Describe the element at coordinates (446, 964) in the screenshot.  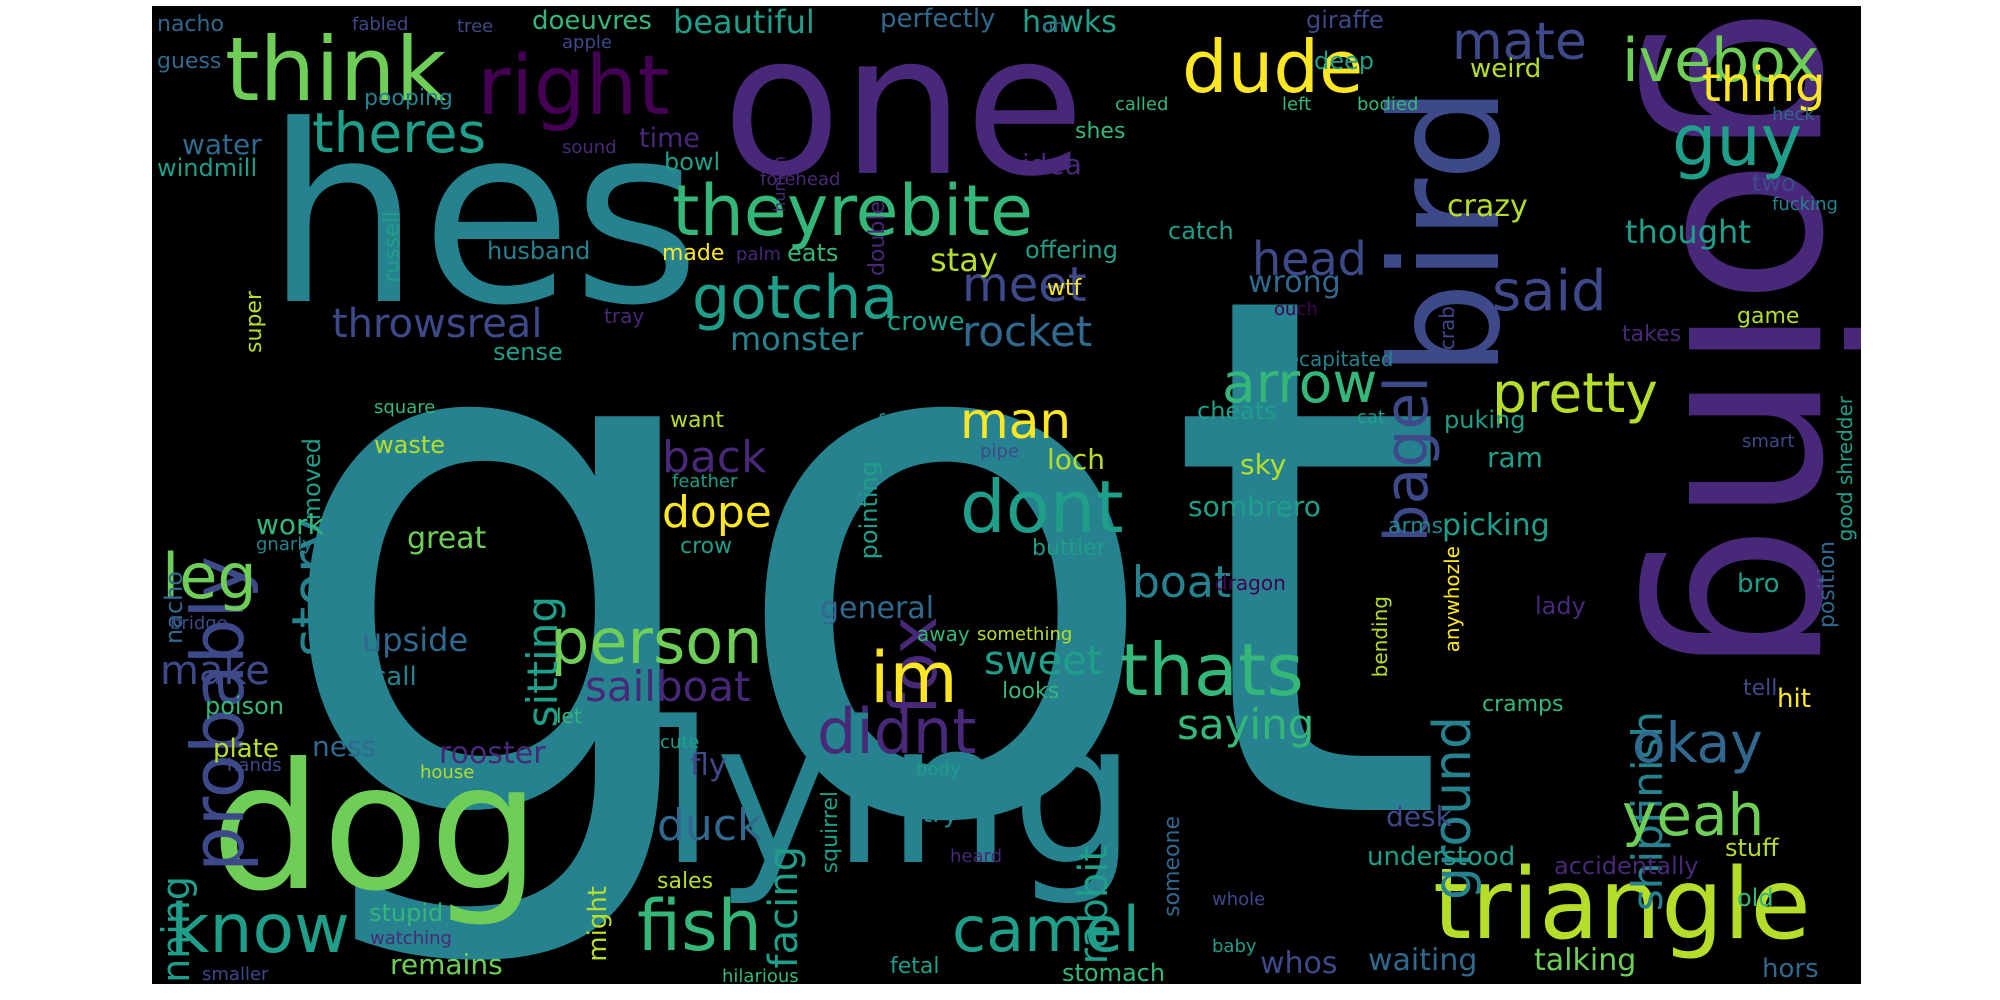
I see `word-remains: remains` at that location.